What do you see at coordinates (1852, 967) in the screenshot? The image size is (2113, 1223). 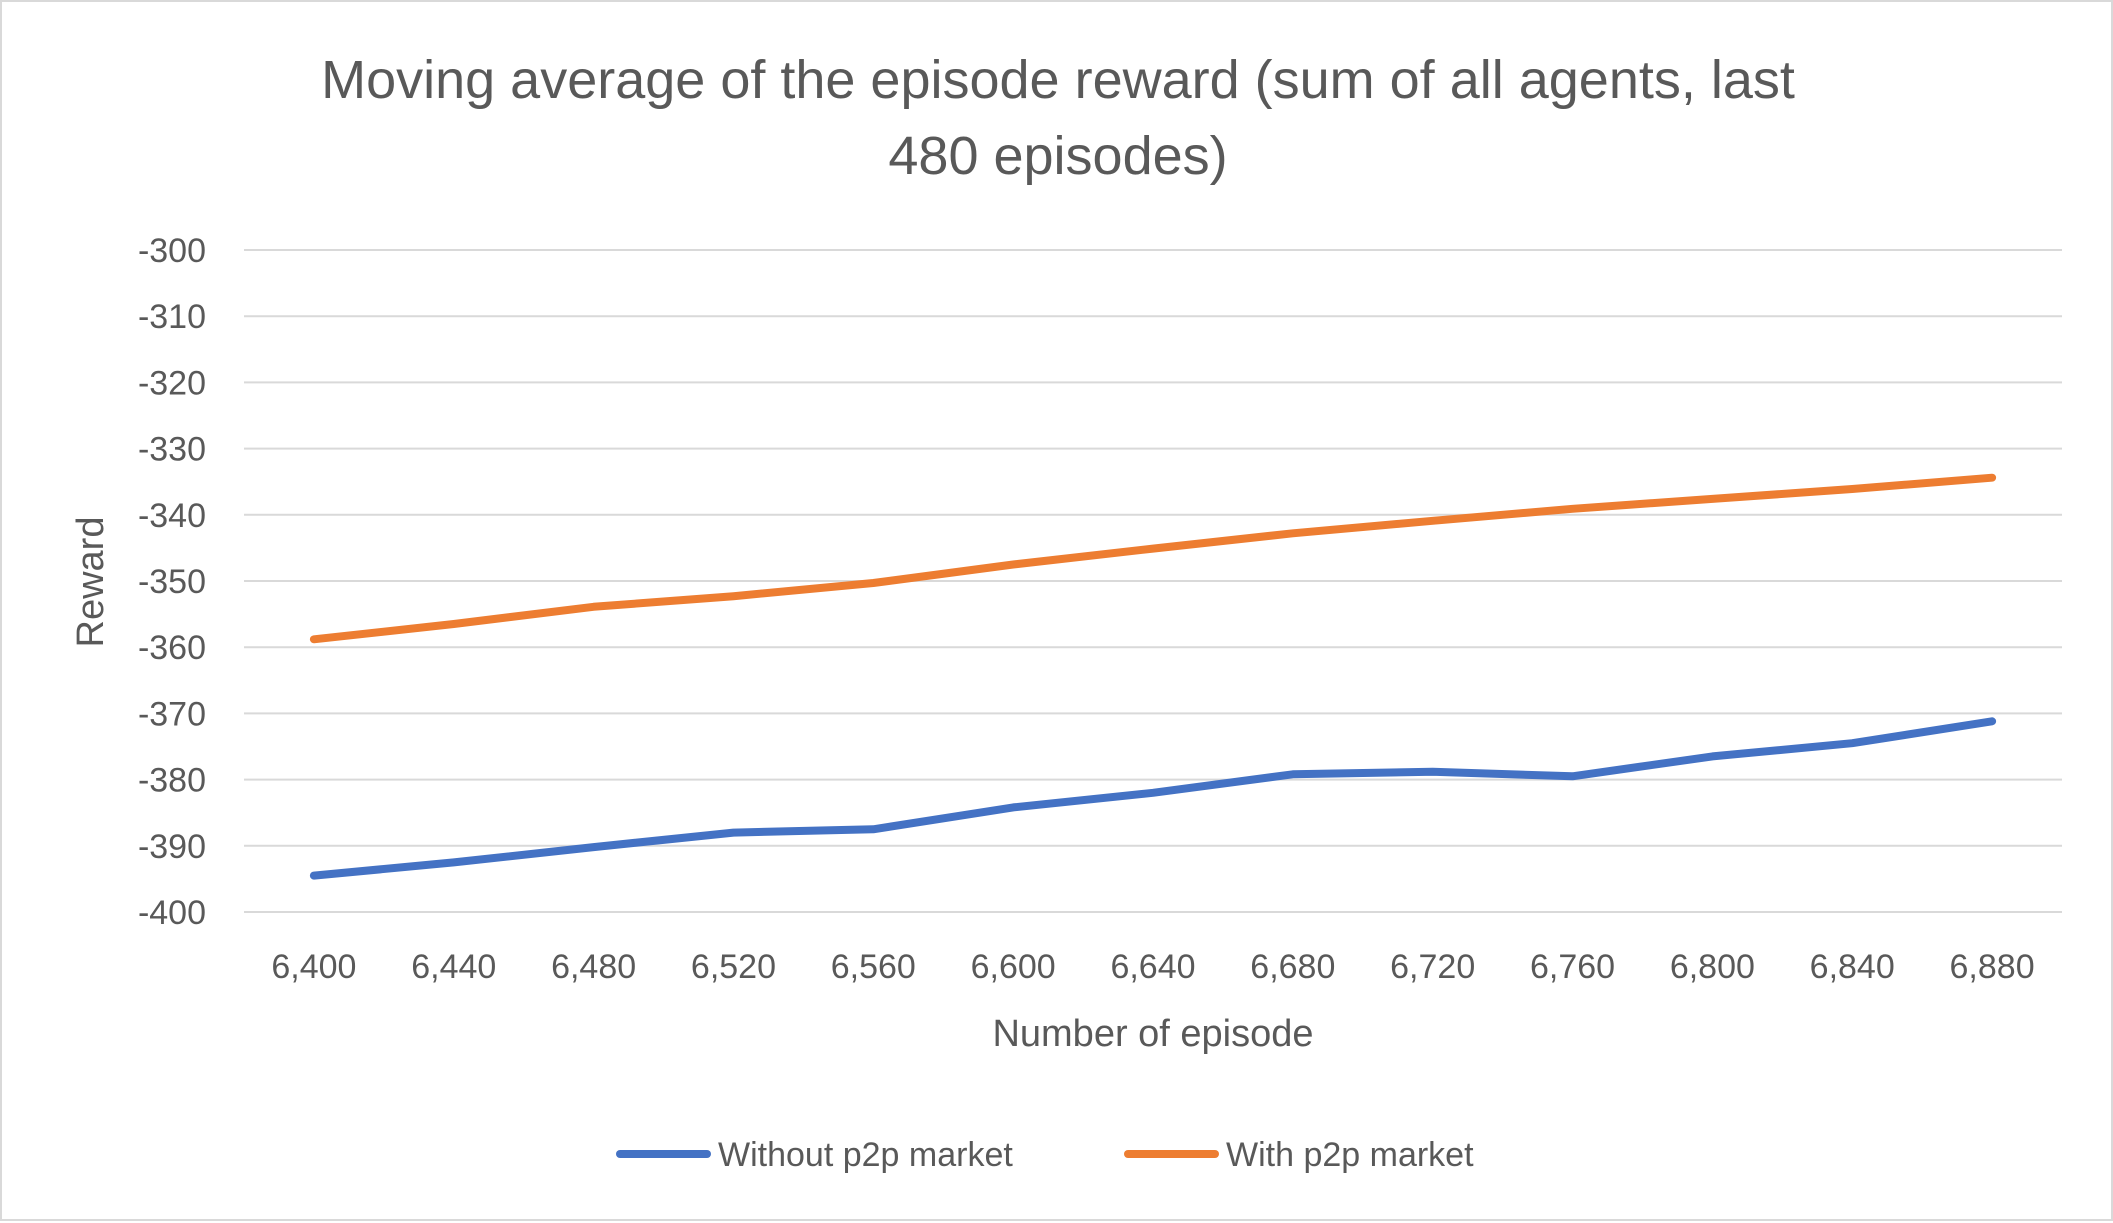 I see `x-tick-label: 6,840` at bounding box center [1852, 967].